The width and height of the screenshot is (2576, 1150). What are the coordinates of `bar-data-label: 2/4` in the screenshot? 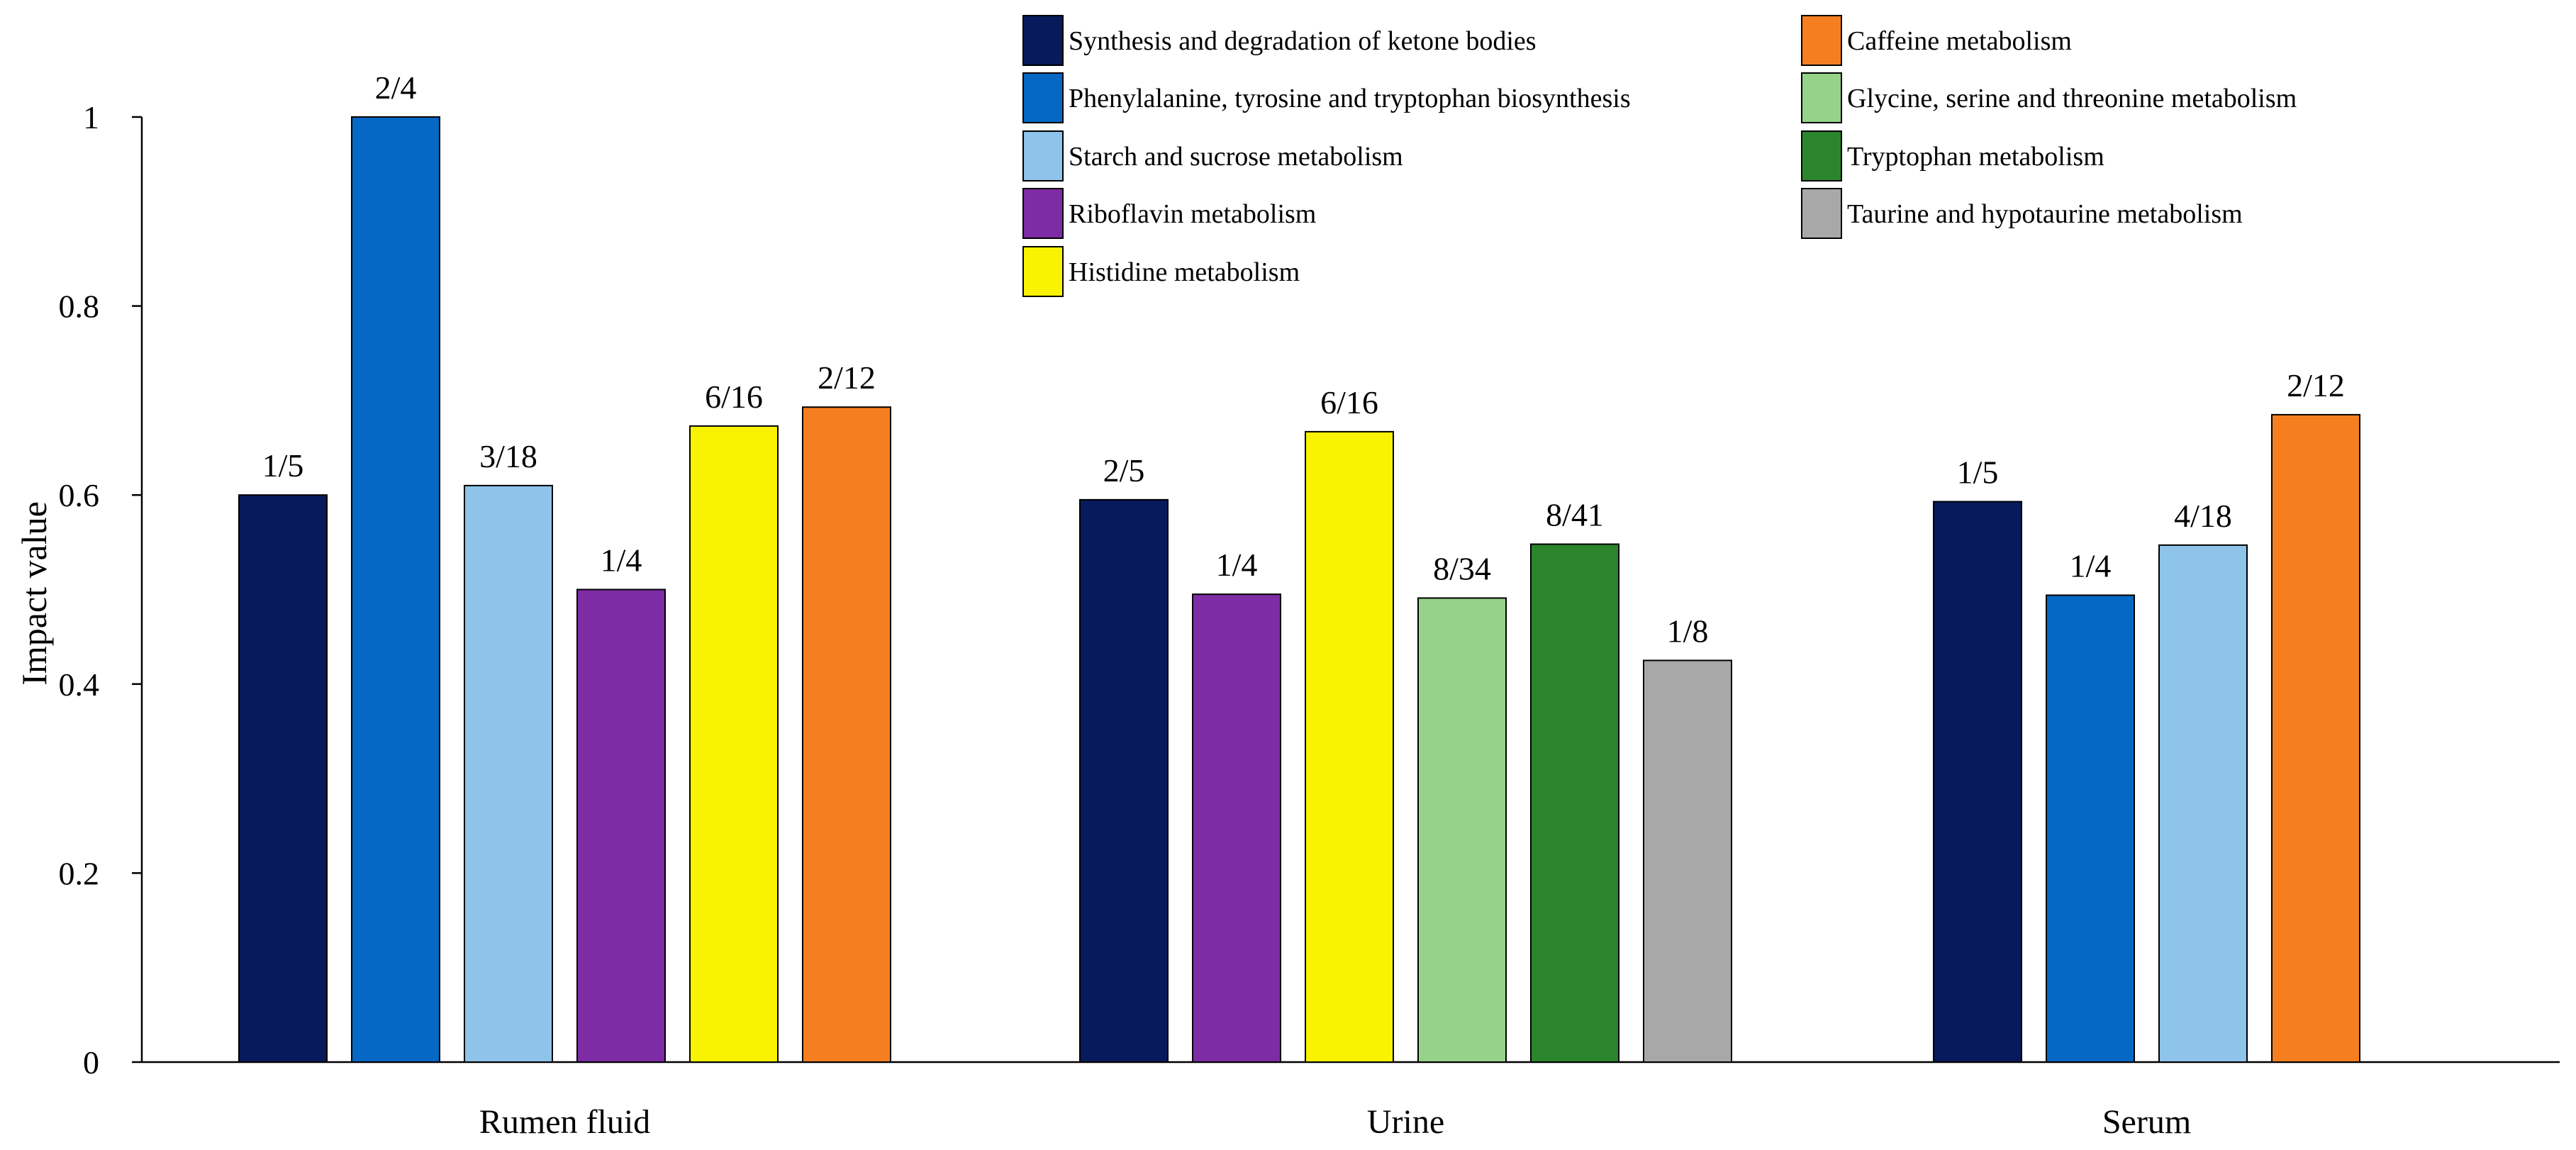 It's located at (396, 87).